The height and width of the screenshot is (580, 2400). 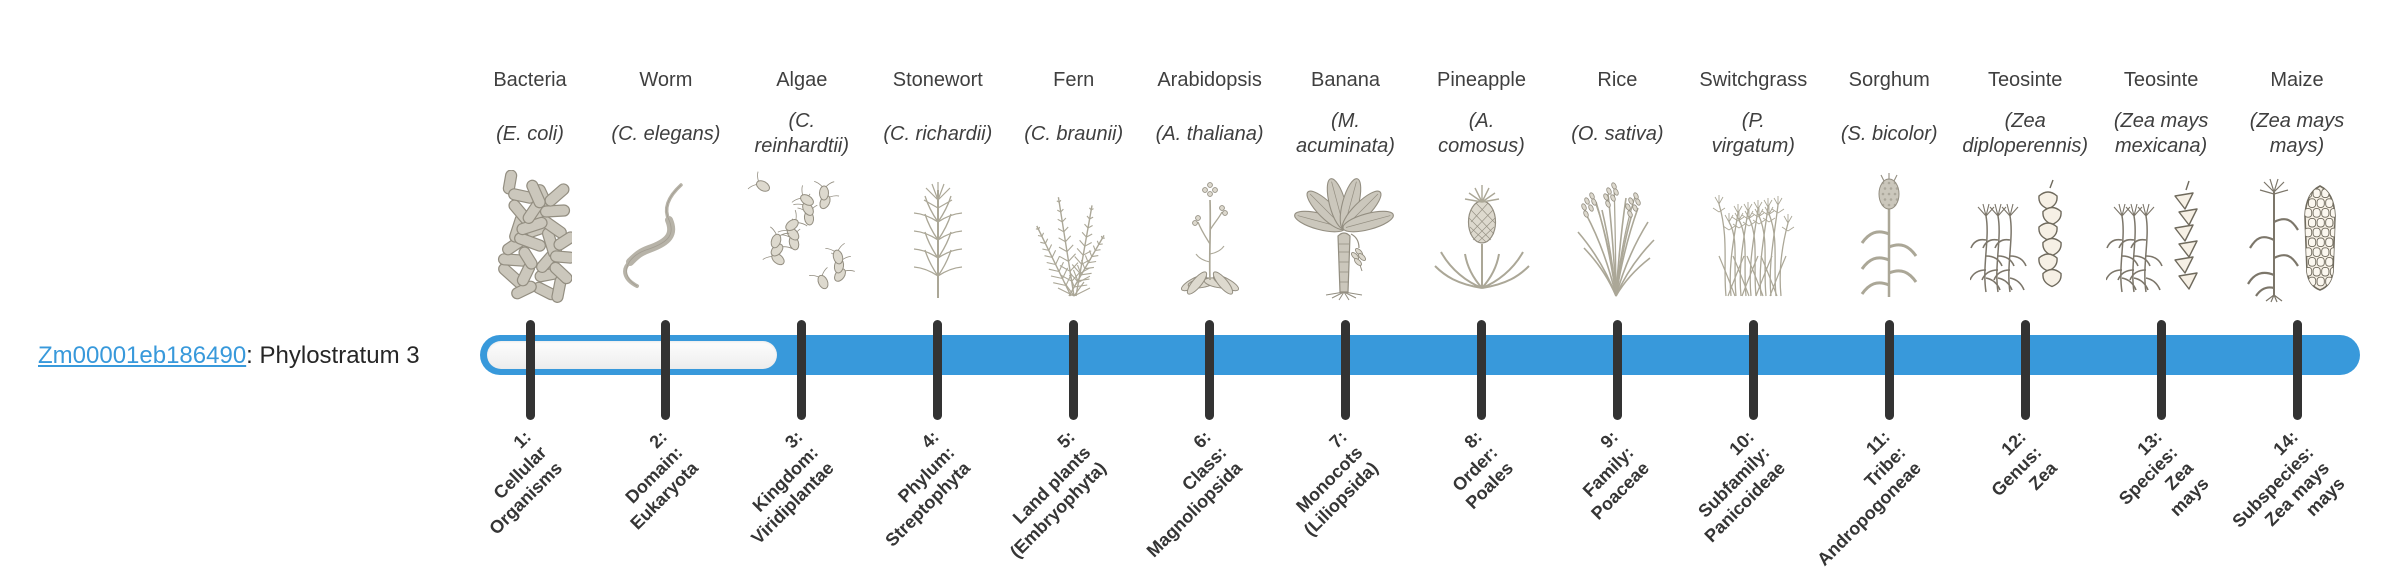 I want to click on stratum-tick-label: 12: Genus: Zea, so click(x=2024, y=463).